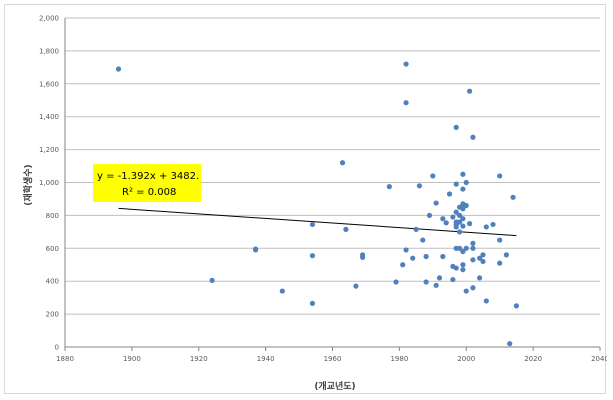 This screenshot has height=400, width=613. Describe the element at coordinates (52, 282) in the screenshot. I see `y-tick-label: 400` at that location.